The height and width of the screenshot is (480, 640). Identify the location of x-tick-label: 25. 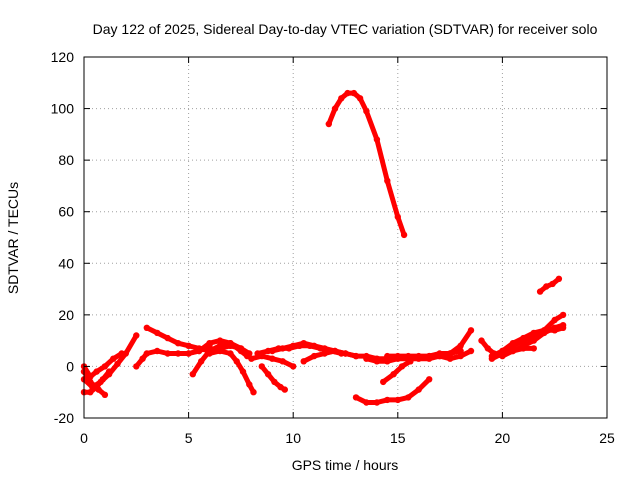
(607, 438).